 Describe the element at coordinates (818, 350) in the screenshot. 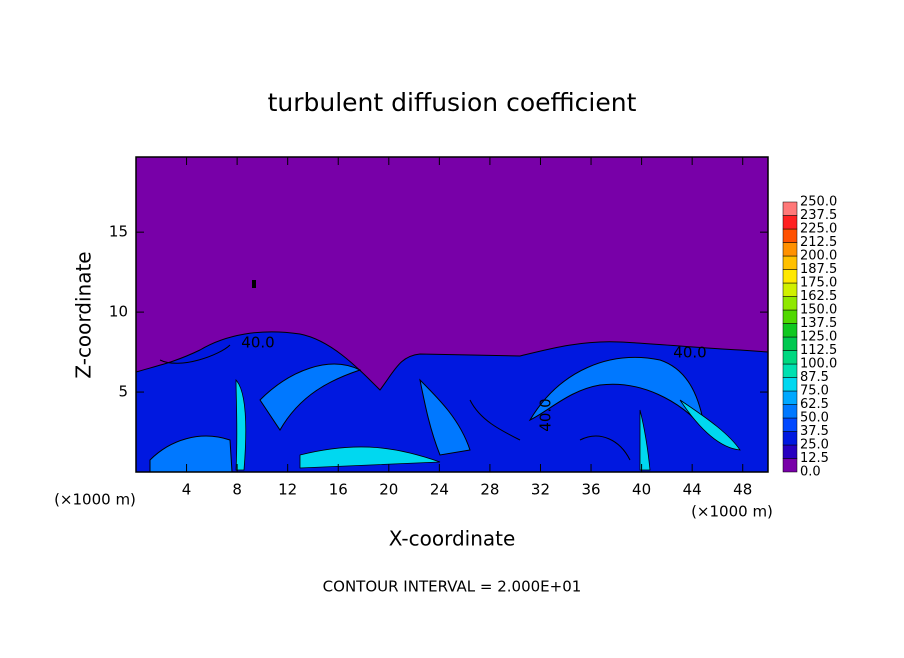

I see `colorbar-label: 112.5` at that location.